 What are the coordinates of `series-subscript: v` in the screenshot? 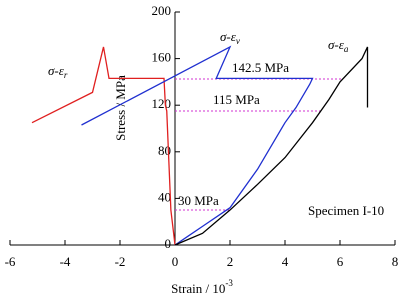 It's located at (238, 41).